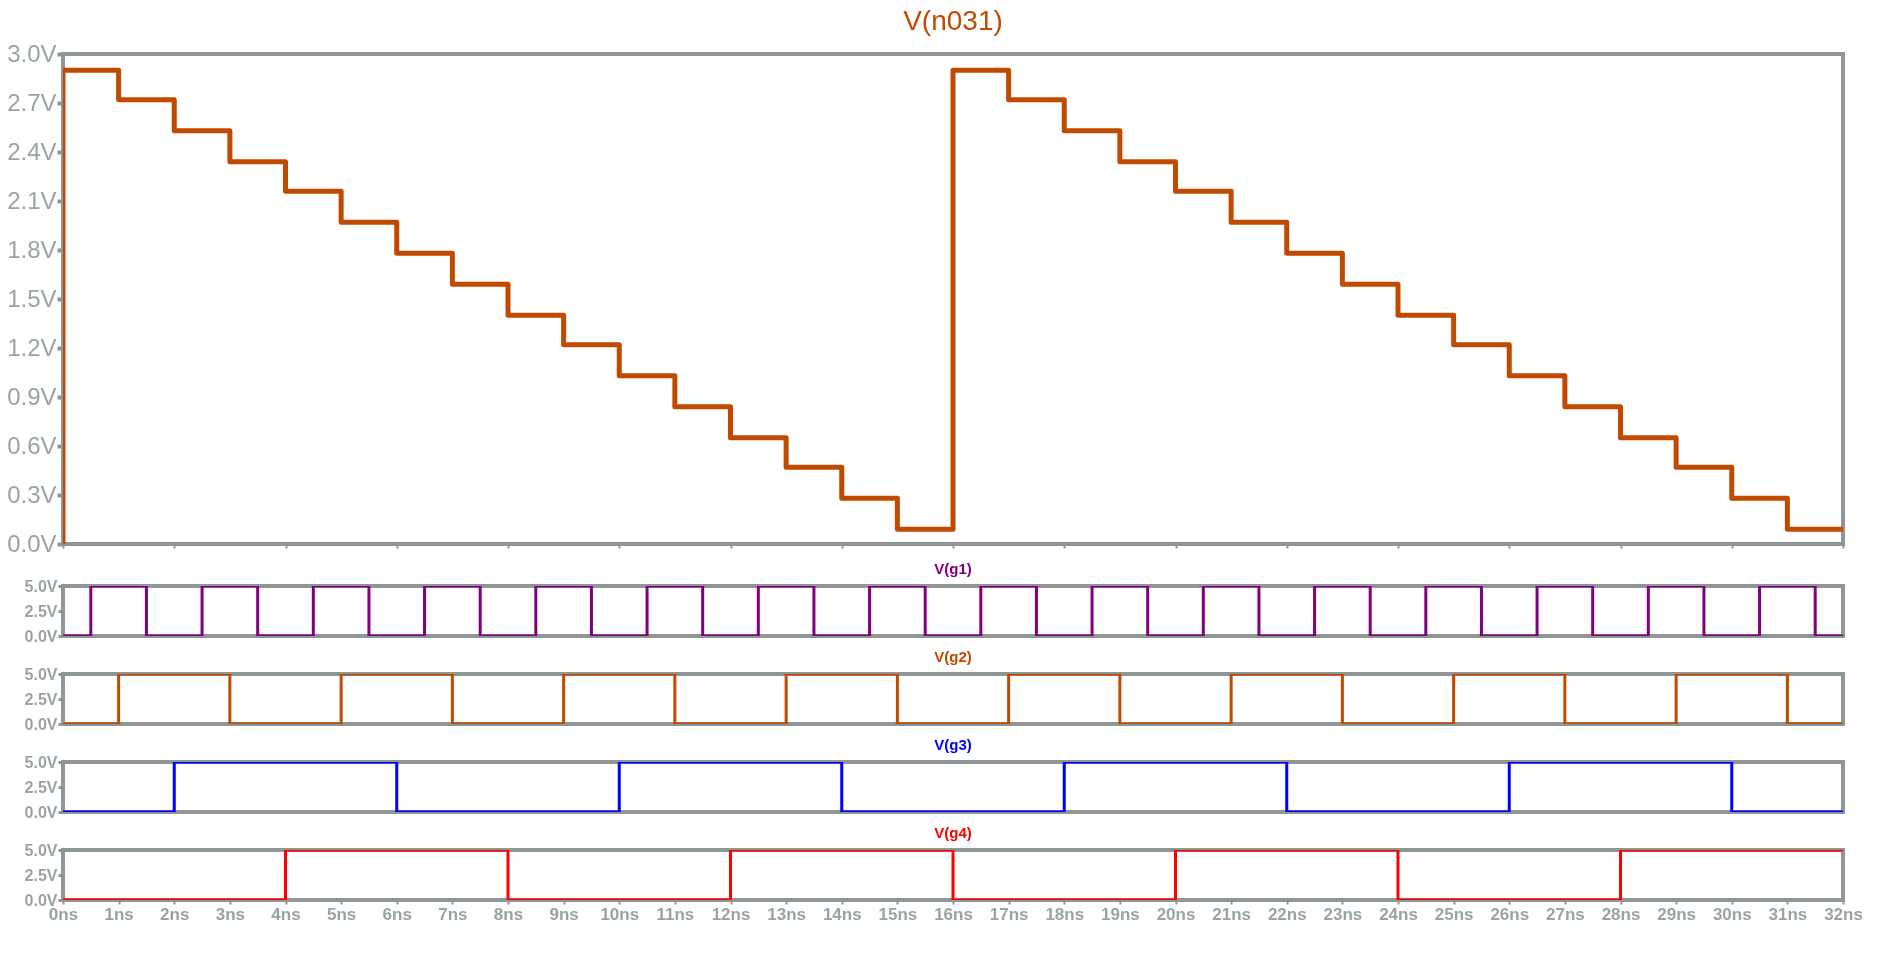 This screenshot has height=958, width=1886. What do you see at coordinates (32, 445) in the screenshot?
I see `y-tick-label: 0.6V` at bounding box center [32, 445].